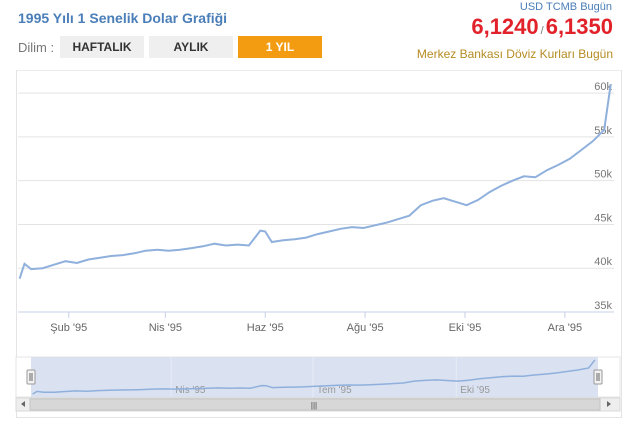 The image size is (640, 429). Describe the element at coordinates (123, 18) in the screenshot. I see `chart-title: 1995 Yılı 1 Senelik Dolar Grafiği` at that location.